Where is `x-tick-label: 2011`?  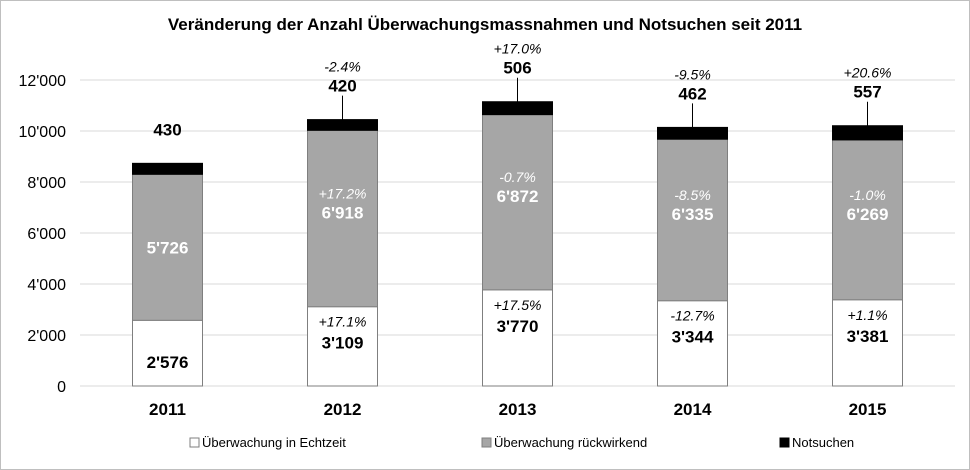
x-tick-label: 2011 is located at coordinates (167, 409).